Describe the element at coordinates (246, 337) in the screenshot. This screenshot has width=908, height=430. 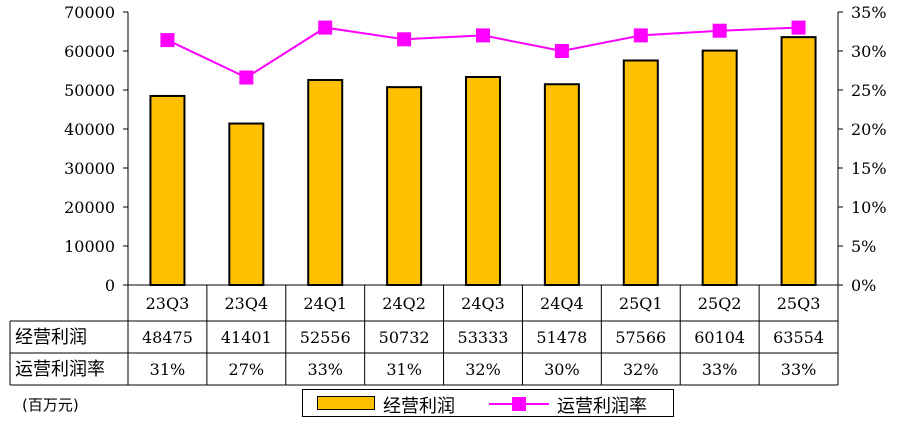
I see `table-cell: 41401` at that location.